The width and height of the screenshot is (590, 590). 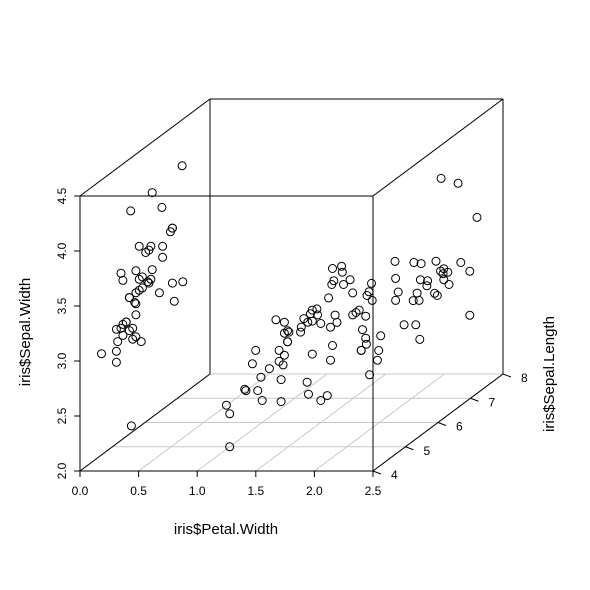 What do you see at coordinates (25, 332) in the screenshot?
I see `z-axis-title: iris$Sepal.Width` at bounding box center [25, 332].